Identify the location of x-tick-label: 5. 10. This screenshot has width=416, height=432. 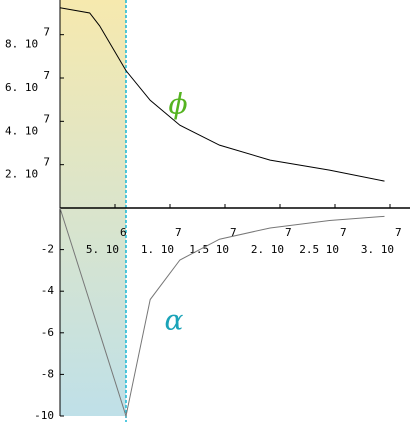
(102, 249).